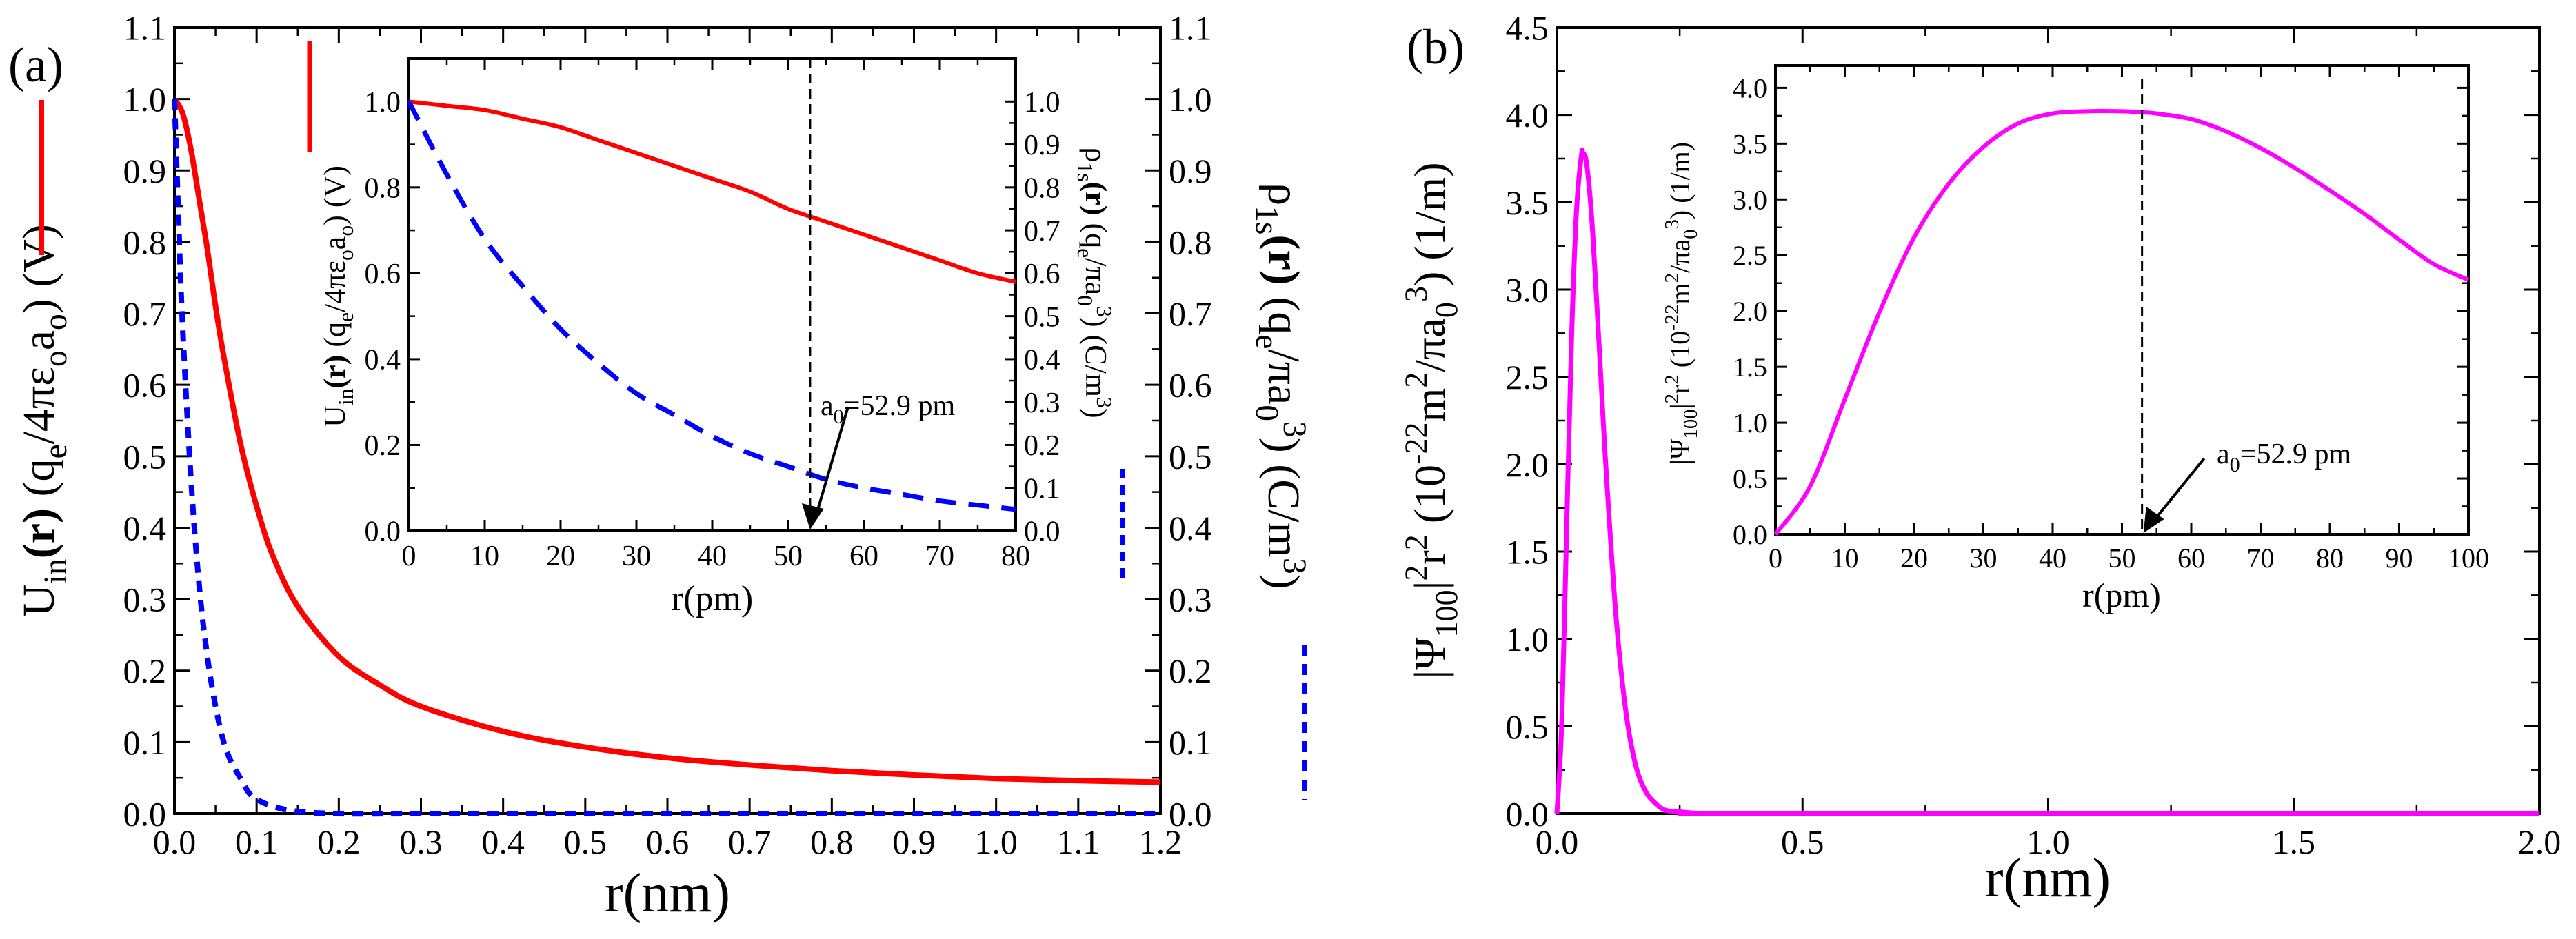  I want to click on x-tick-label: 0.8, so click(832, 842).